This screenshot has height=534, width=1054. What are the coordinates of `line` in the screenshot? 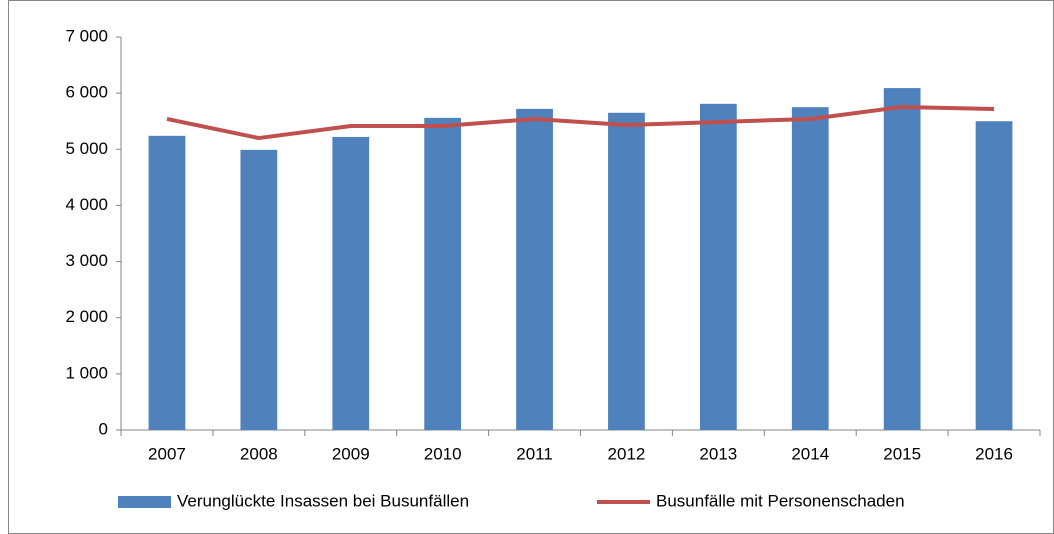 It's located at (580, 122).